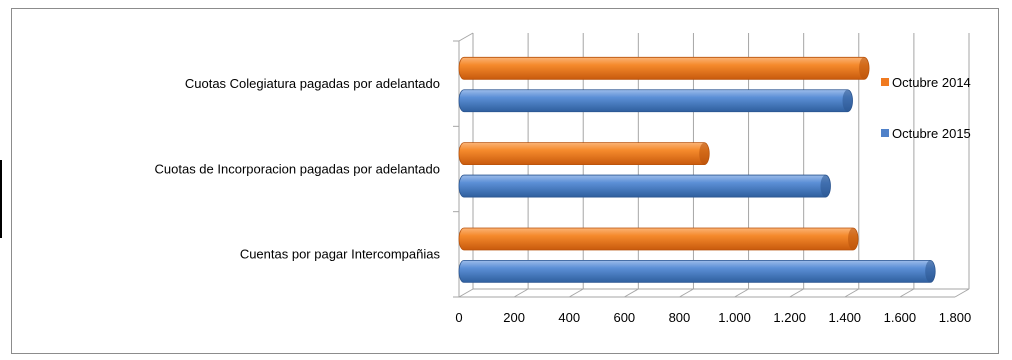 Image resolution: width=1012 pixels, height=360 pixels. What do you see at coordinates (466, 37) in the screenshot?
I see `depth-edge-top` at bounding box center [466, 37].